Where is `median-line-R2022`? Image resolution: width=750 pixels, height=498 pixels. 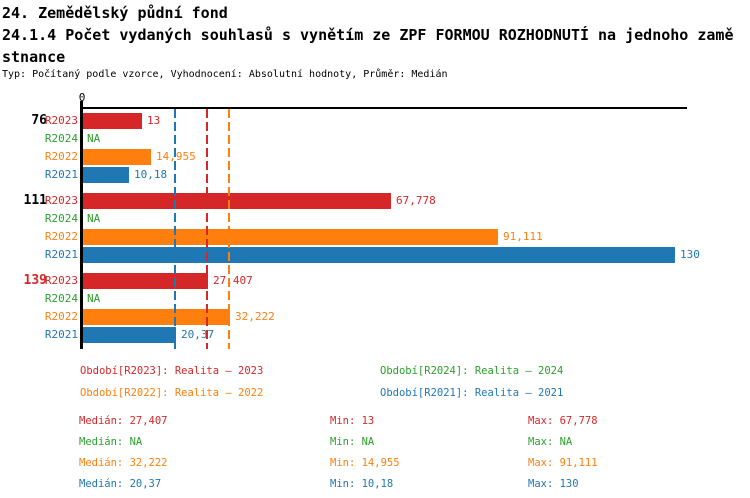 median-line-R2022 is located at coordinates (229, 229).